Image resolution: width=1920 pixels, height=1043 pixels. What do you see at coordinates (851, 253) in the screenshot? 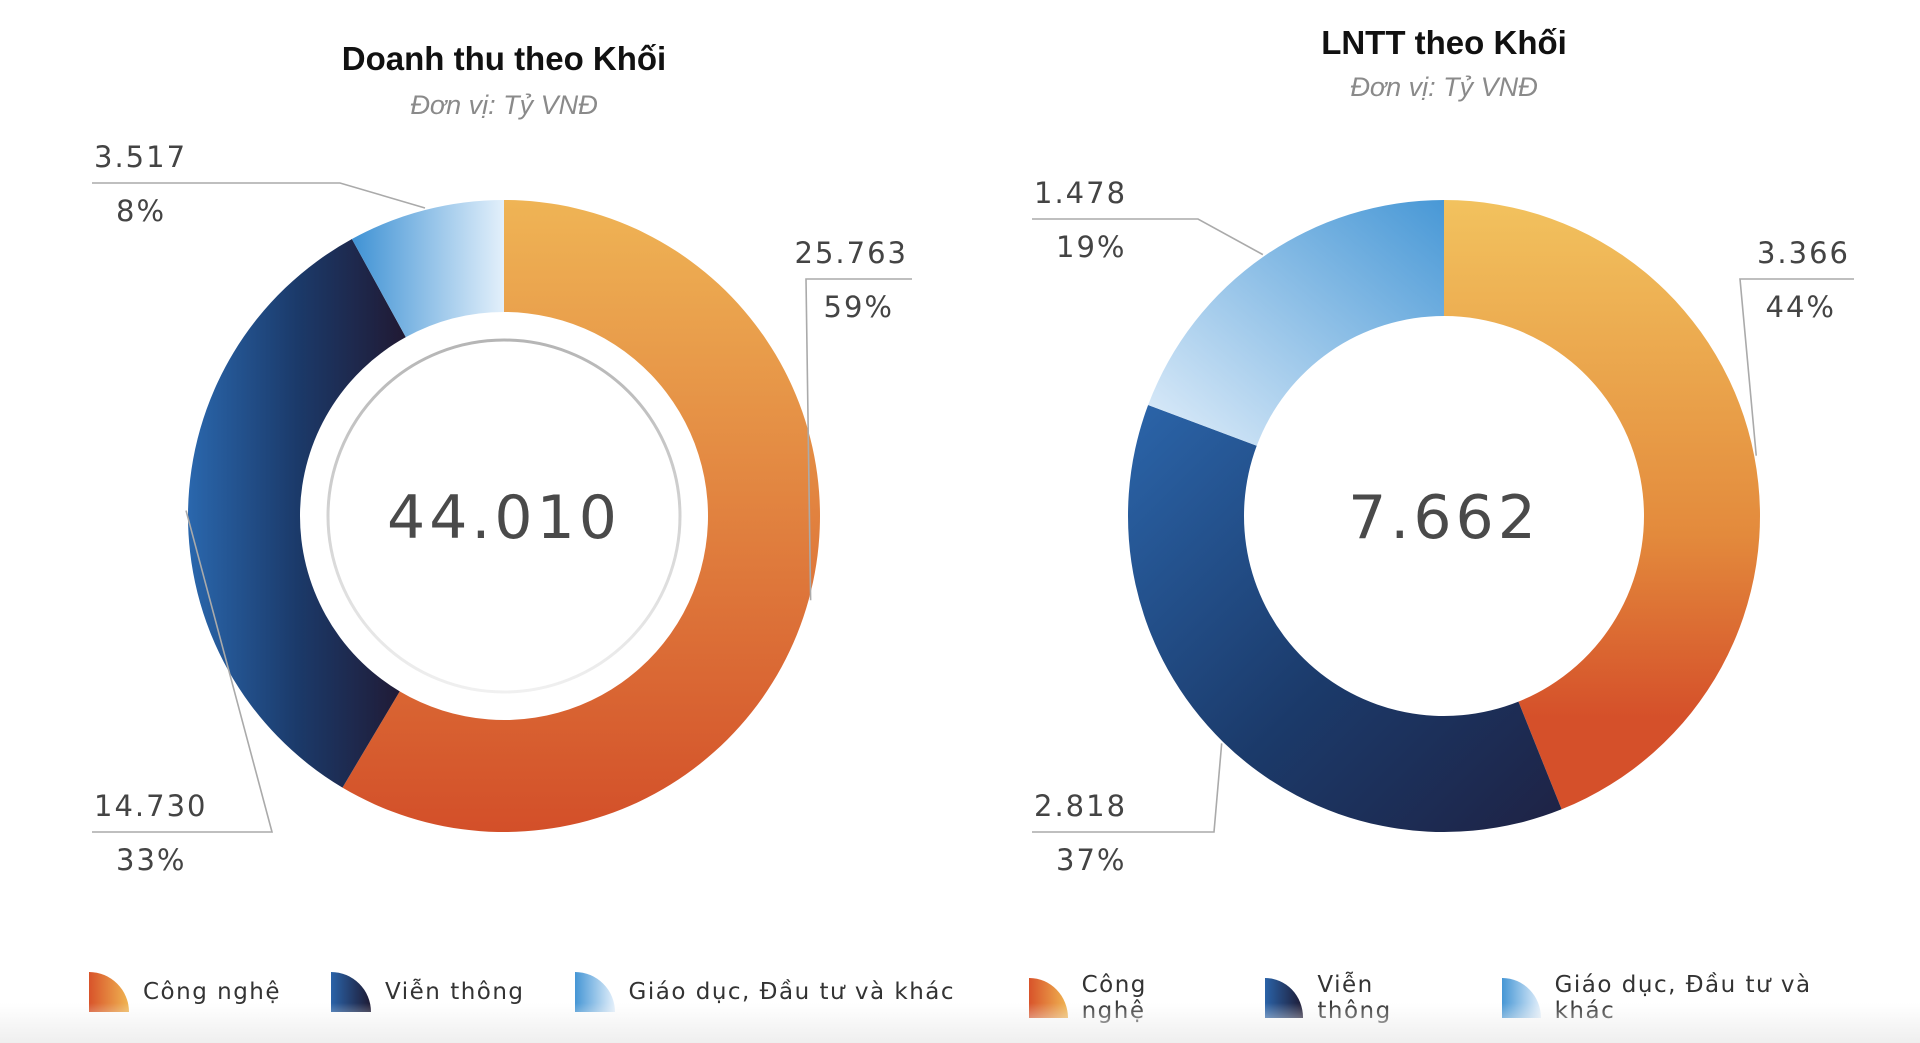
I see `value-label-cong-nghe: 25.763` at bounding box center [851, 253].